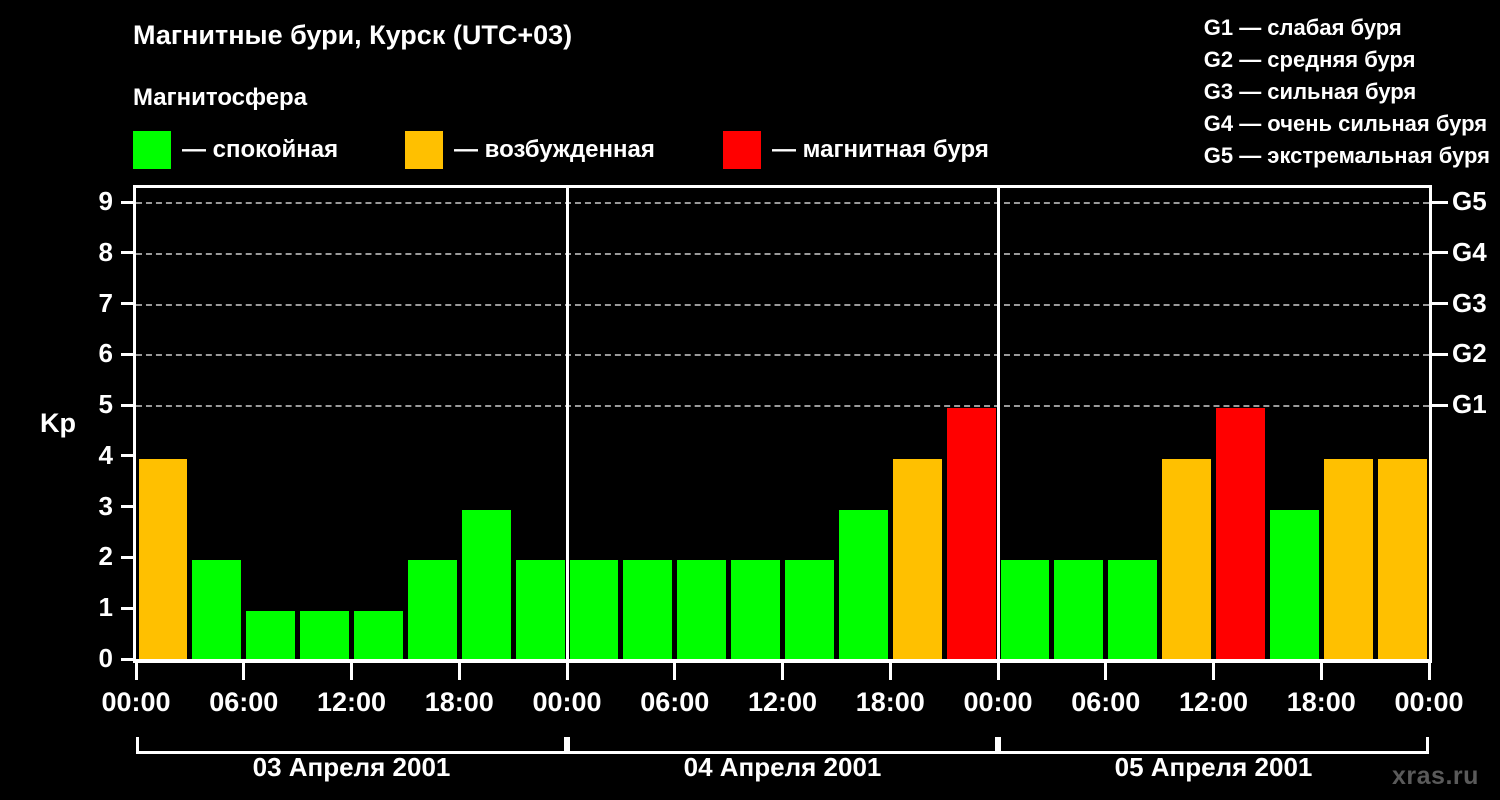 This screenshot has width=1500, height=800. What do you see at coordinates (105, 302) in the screenshot?
I see `y-axis-label: 7` at bounding box center [105, 302].